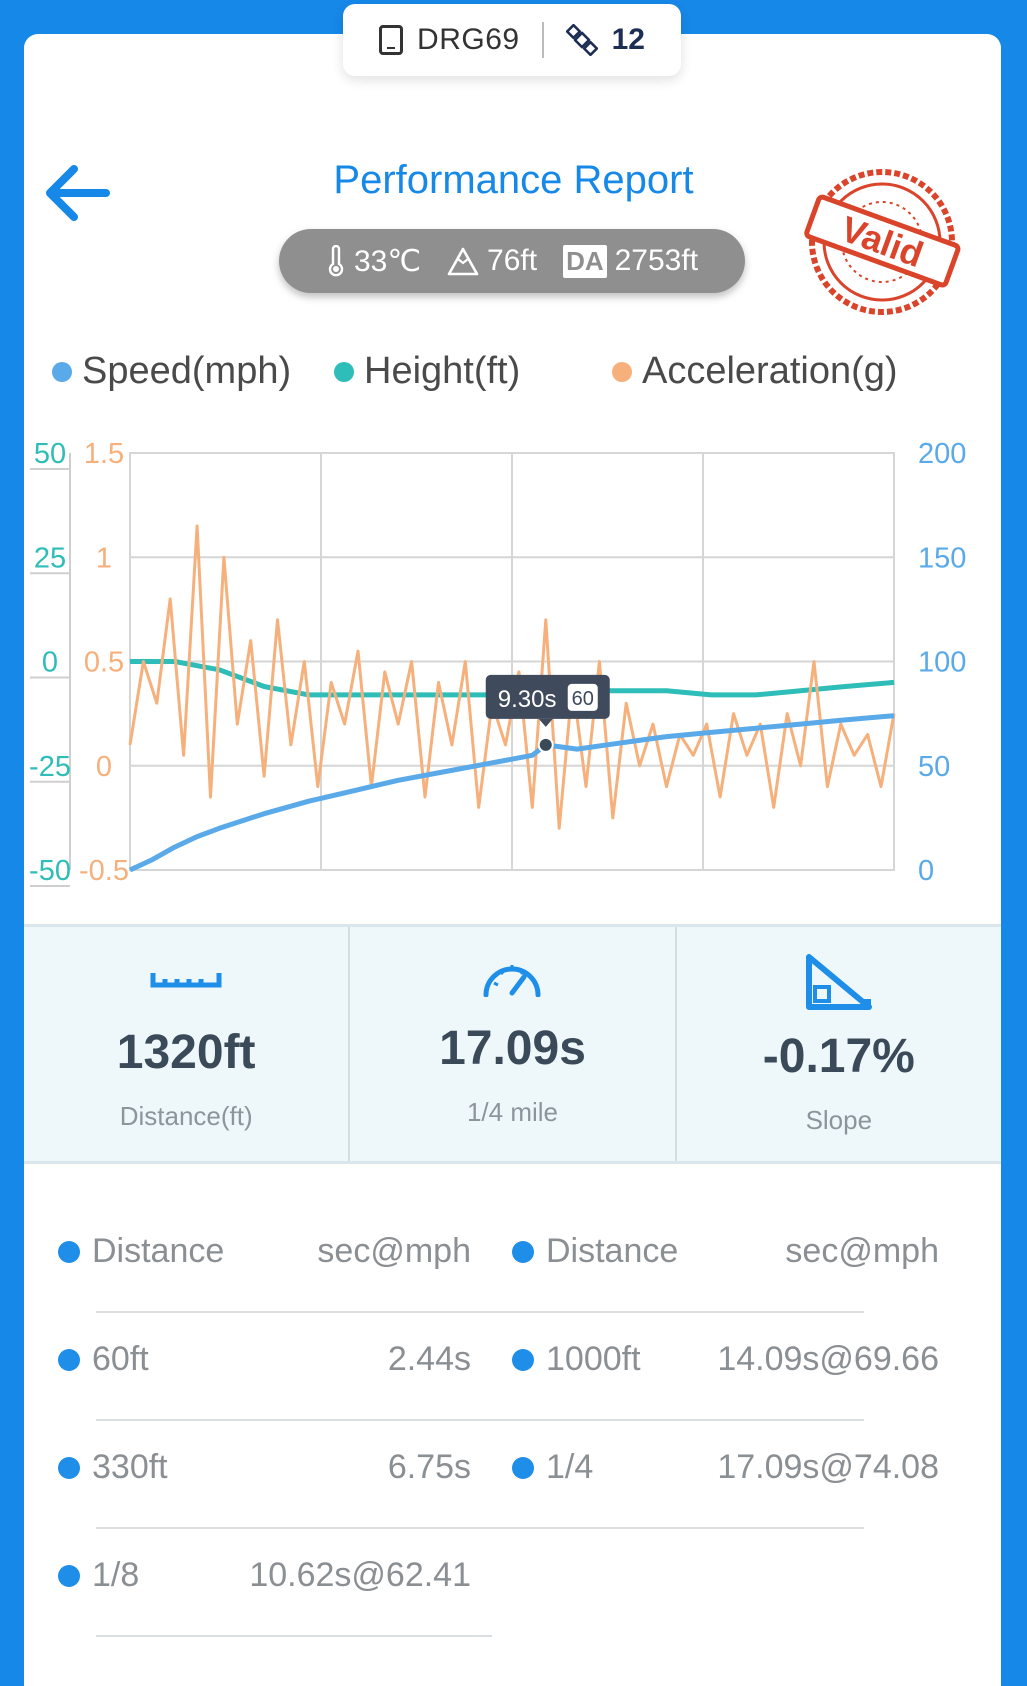 The height and width of the screenshot is (1686, 1027). What do you see at coordinates (104, 871) in the screenshot?
I see `accel-tick-label: -0.5` at bounding box center [104, 871].